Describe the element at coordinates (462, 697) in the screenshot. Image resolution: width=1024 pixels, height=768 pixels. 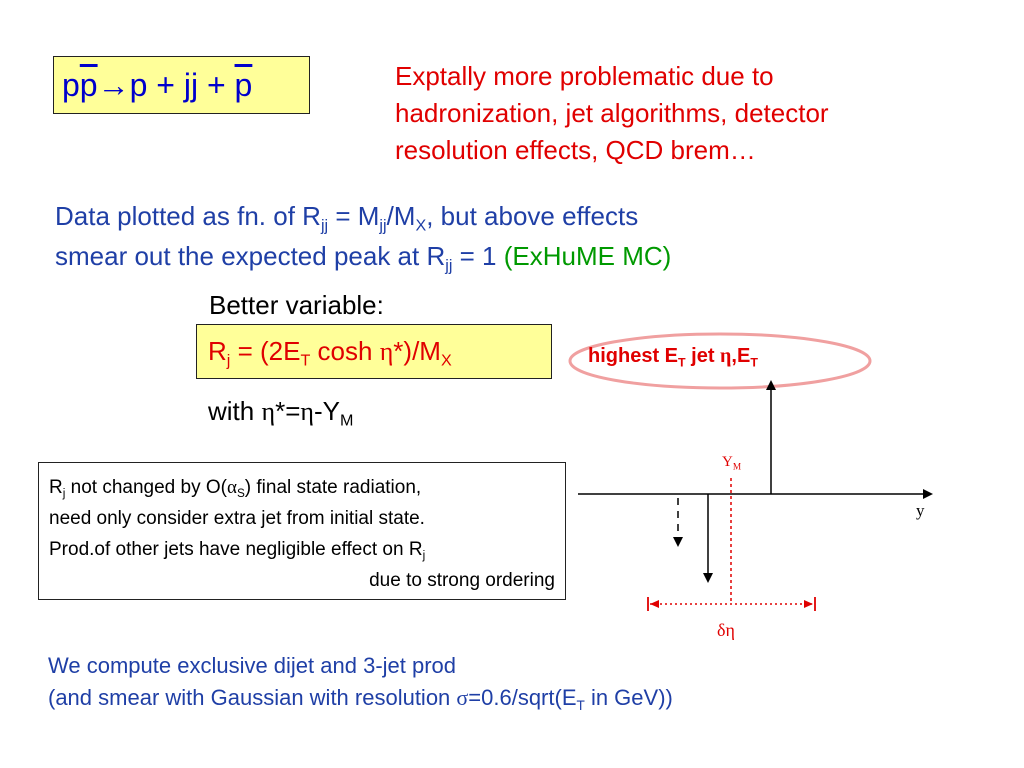
I see `sigma-symbol: σ` at that location.